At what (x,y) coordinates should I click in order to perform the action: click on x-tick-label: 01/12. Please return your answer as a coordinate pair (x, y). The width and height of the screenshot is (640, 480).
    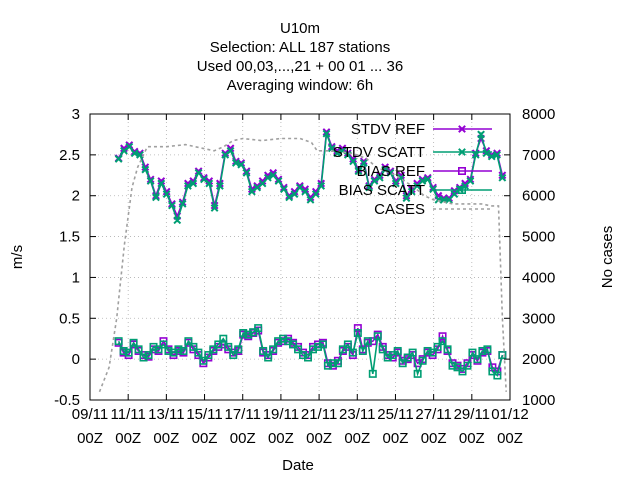
    Looking at the image, I should click on (510, 414).